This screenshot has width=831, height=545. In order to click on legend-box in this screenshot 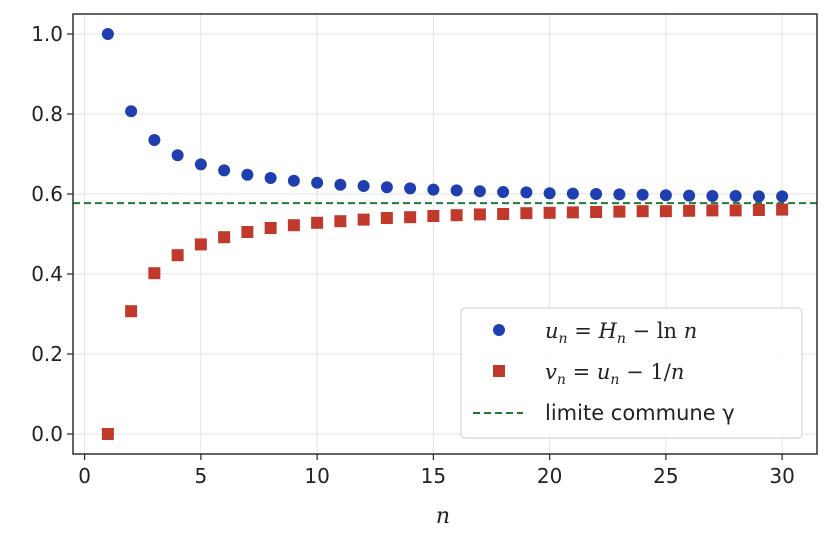, I will do `click(631, 373)`.